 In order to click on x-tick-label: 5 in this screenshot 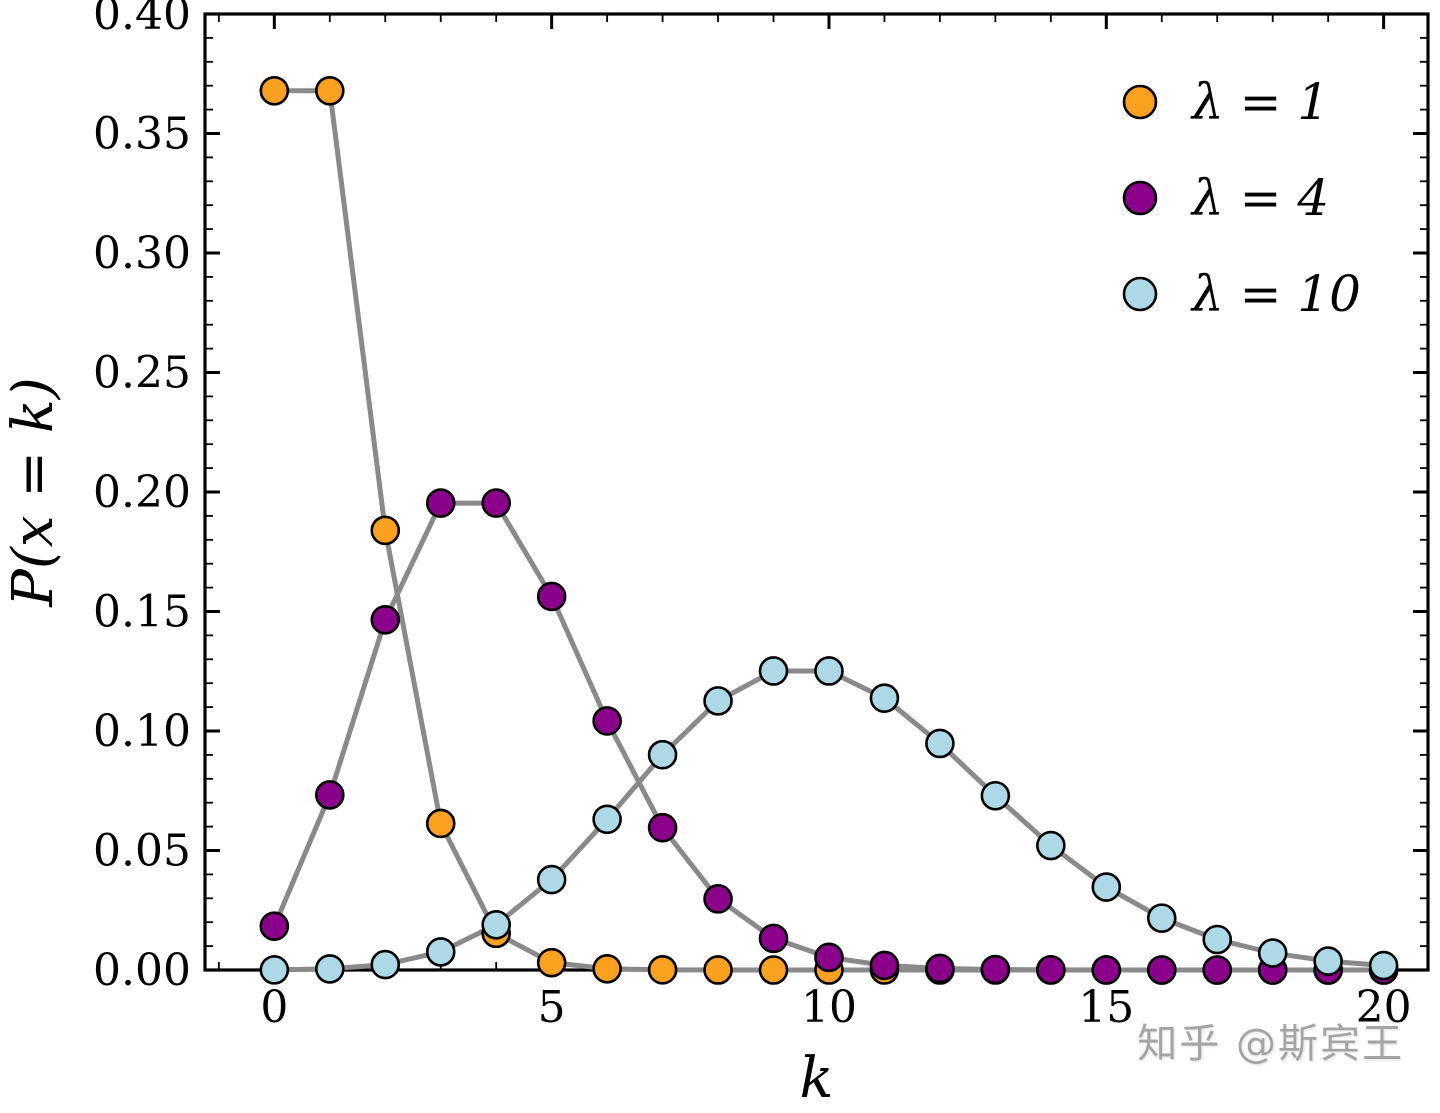, I will do `click(552, 1007)`.